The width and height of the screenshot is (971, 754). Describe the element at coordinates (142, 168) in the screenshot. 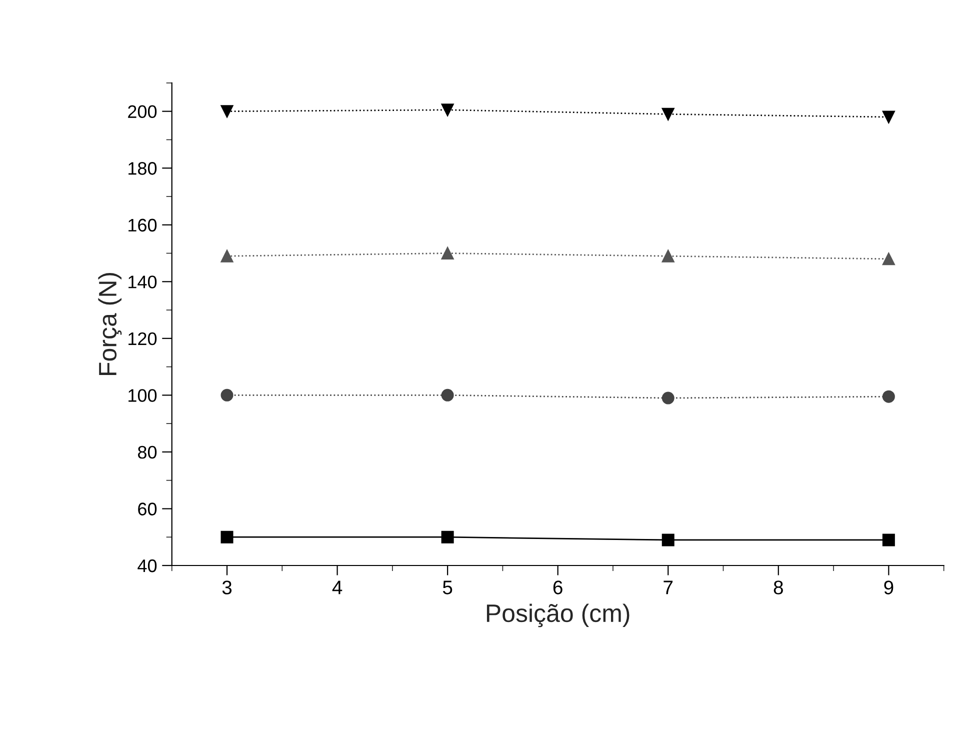

I see `y-tick-label: 180` at that location.